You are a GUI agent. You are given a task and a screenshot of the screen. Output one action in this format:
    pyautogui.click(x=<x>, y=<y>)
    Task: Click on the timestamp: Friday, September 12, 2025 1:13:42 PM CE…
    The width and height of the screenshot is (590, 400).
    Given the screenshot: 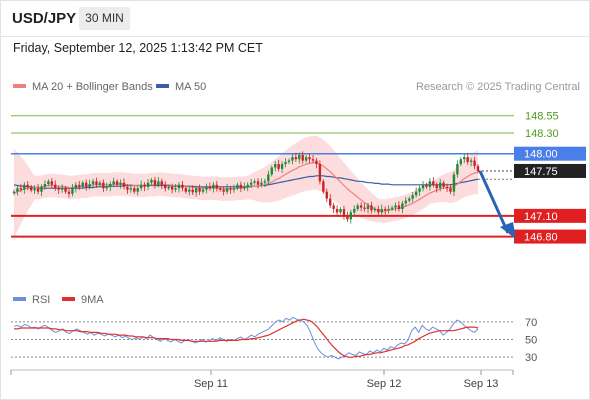 What is the action you would take?
    pyautogui.click(x=138, y=48)
    